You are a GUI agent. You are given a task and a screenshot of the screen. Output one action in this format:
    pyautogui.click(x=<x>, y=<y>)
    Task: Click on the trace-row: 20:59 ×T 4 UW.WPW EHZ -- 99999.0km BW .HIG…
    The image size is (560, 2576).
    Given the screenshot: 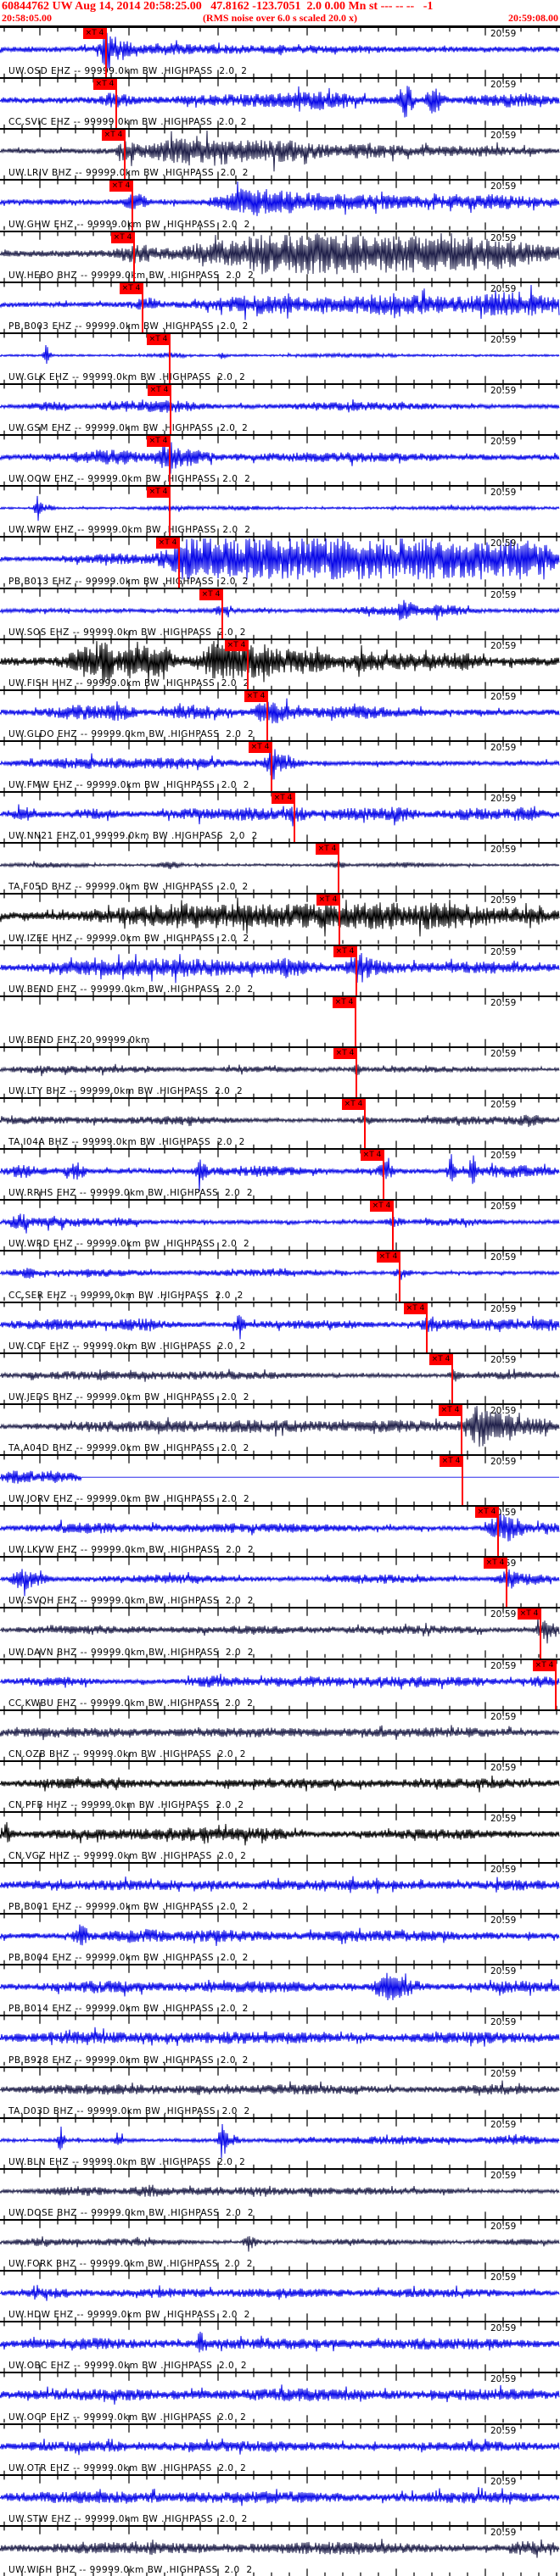 What is the action you would take?
    pyautogui.click(x=280, y=512)
    